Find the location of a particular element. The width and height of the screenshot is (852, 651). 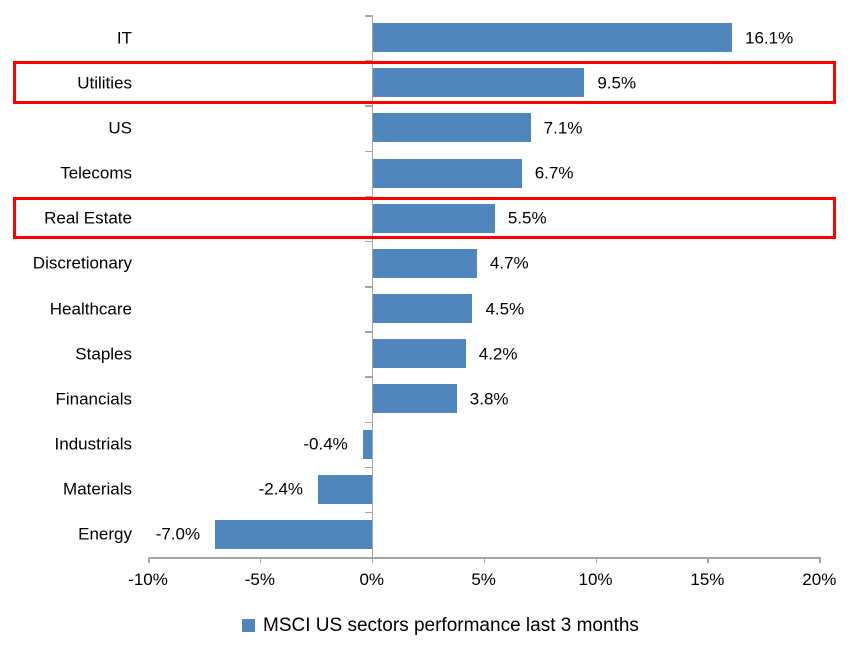

value-label: 4.7% is located at coordinates (509, 263).